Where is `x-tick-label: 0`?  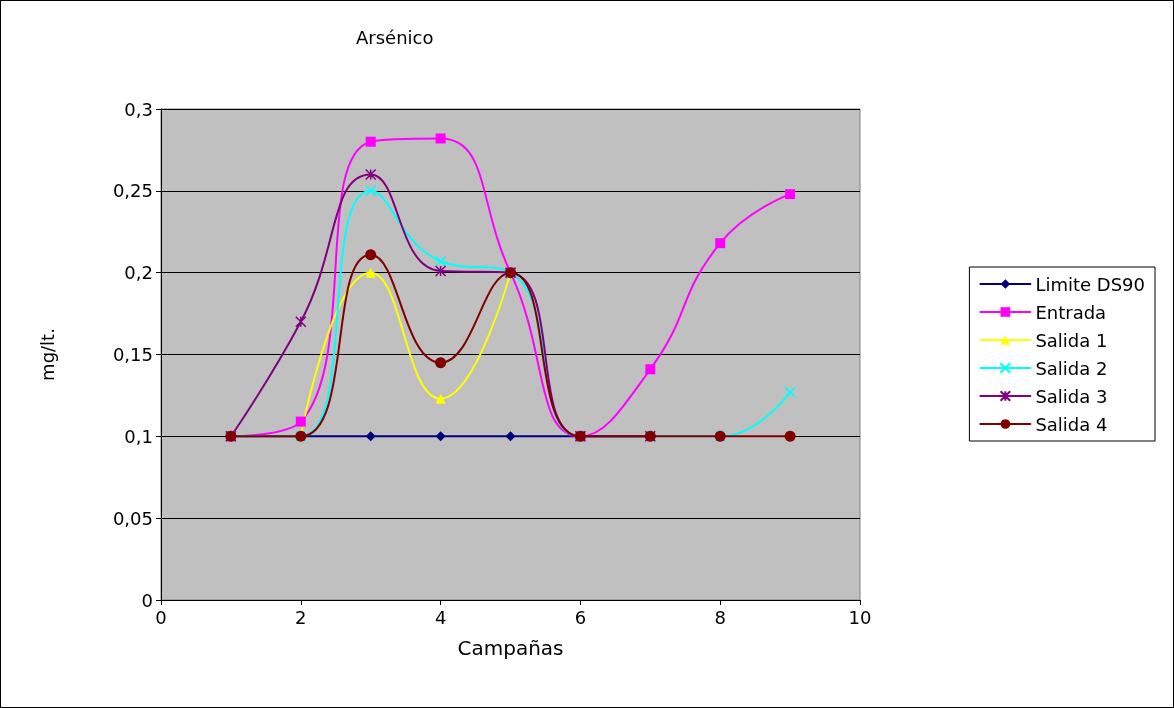 x-tick-label: 0 is located at coordinates (161, 617).